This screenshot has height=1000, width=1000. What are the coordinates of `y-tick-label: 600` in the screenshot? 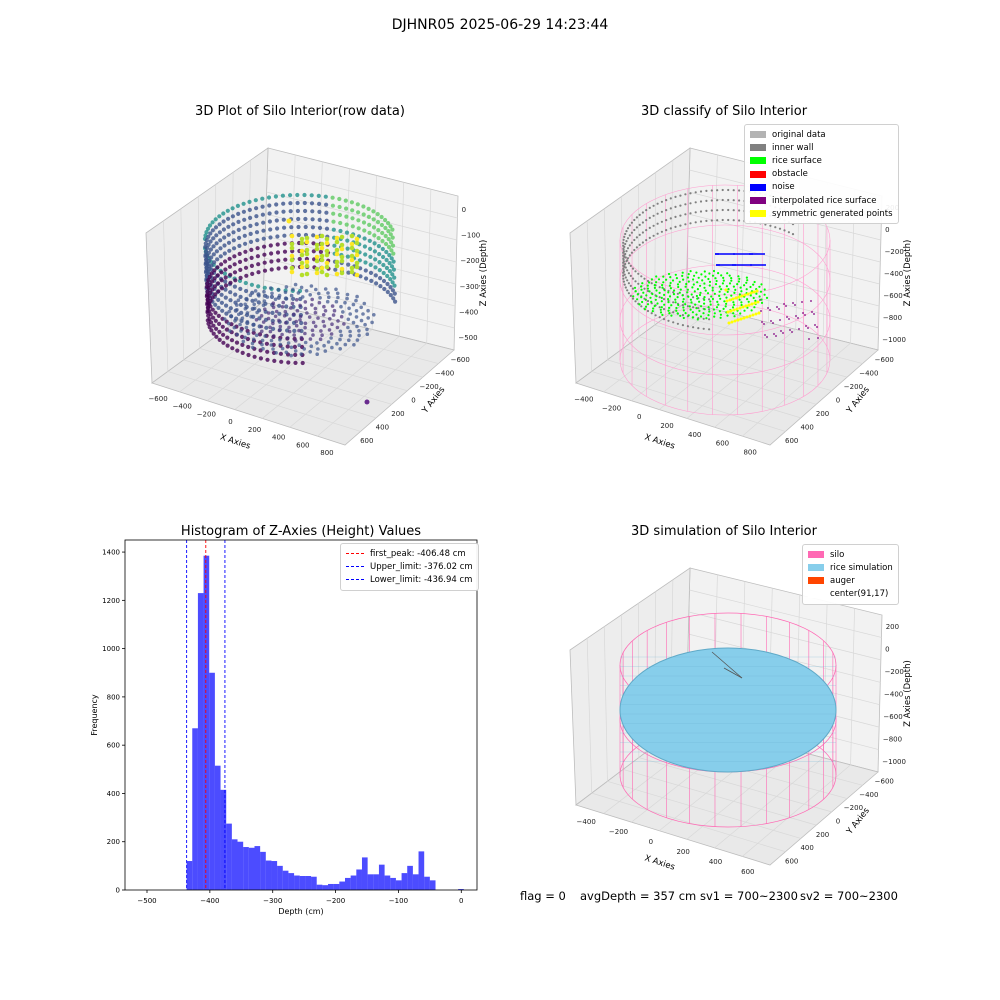 It's located at (791, 441).